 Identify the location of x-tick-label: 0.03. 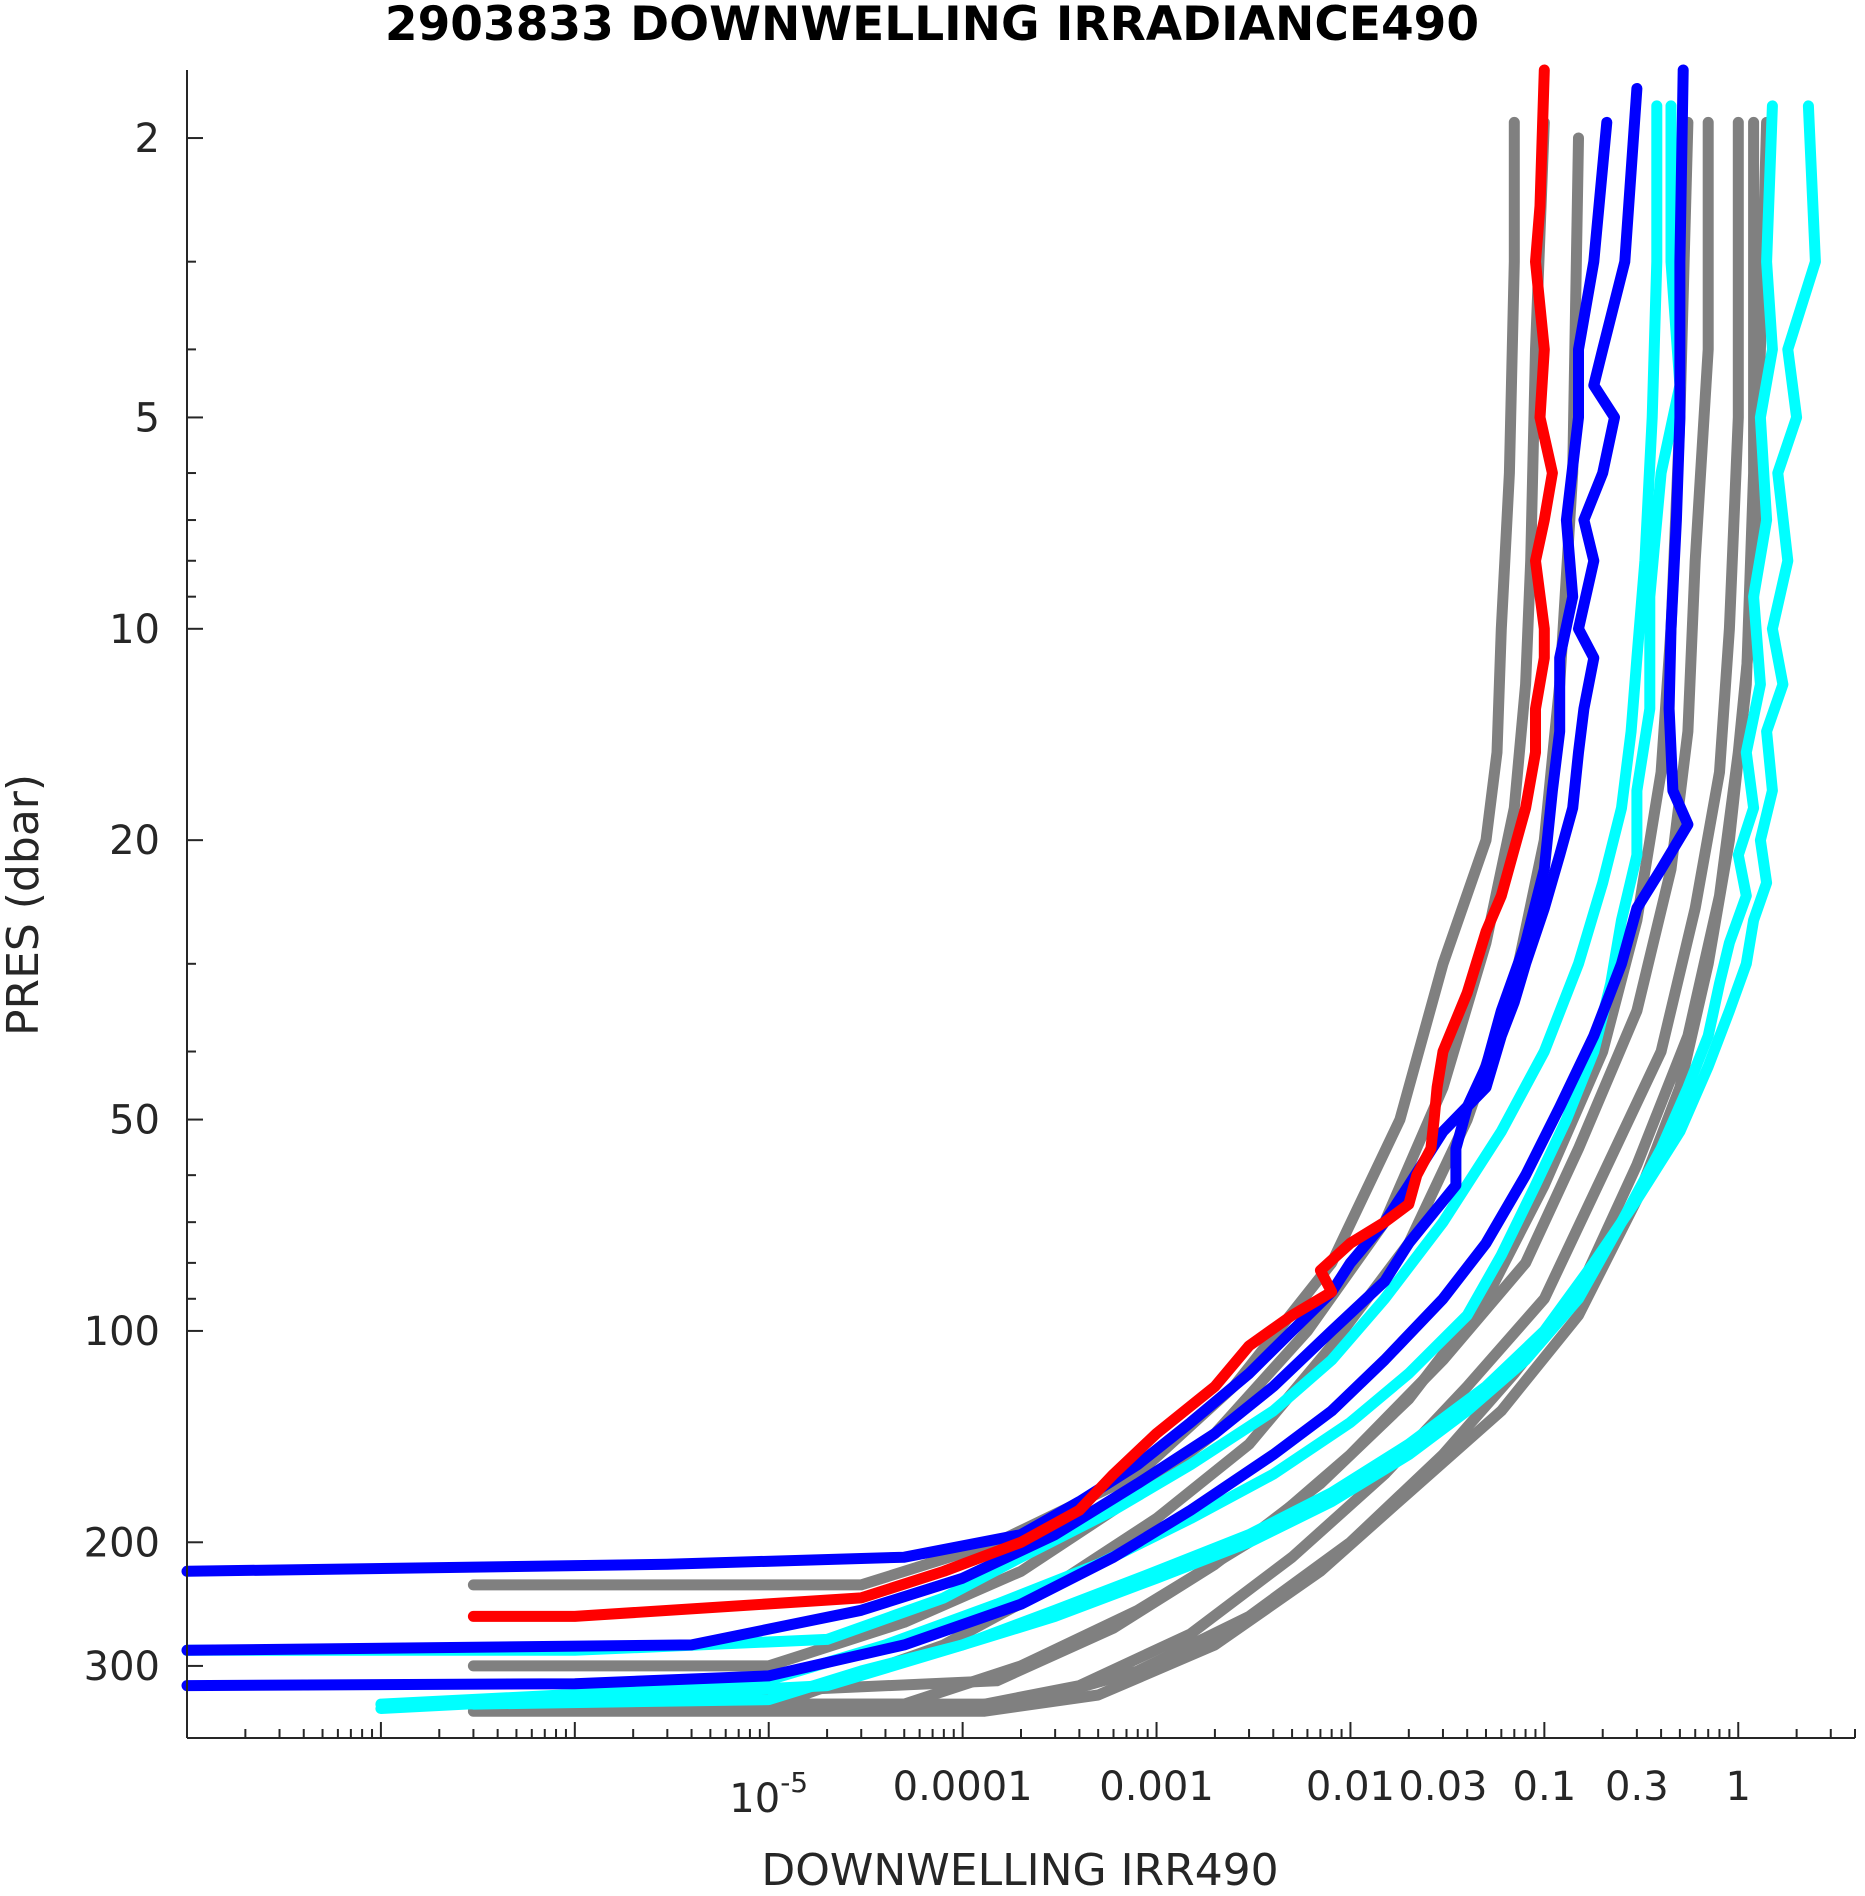
(1442, 1787).